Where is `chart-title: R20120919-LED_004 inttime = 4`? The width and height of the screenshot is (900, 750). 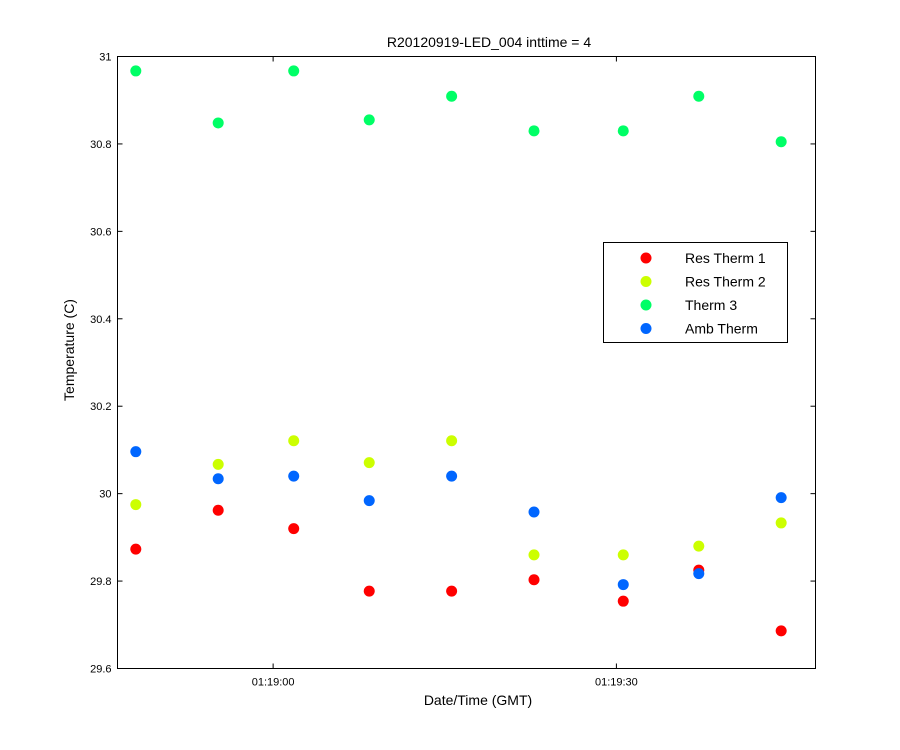
chart-title: R20120919-LED_004 inttime = 4 is located at coordinates (489, 42).